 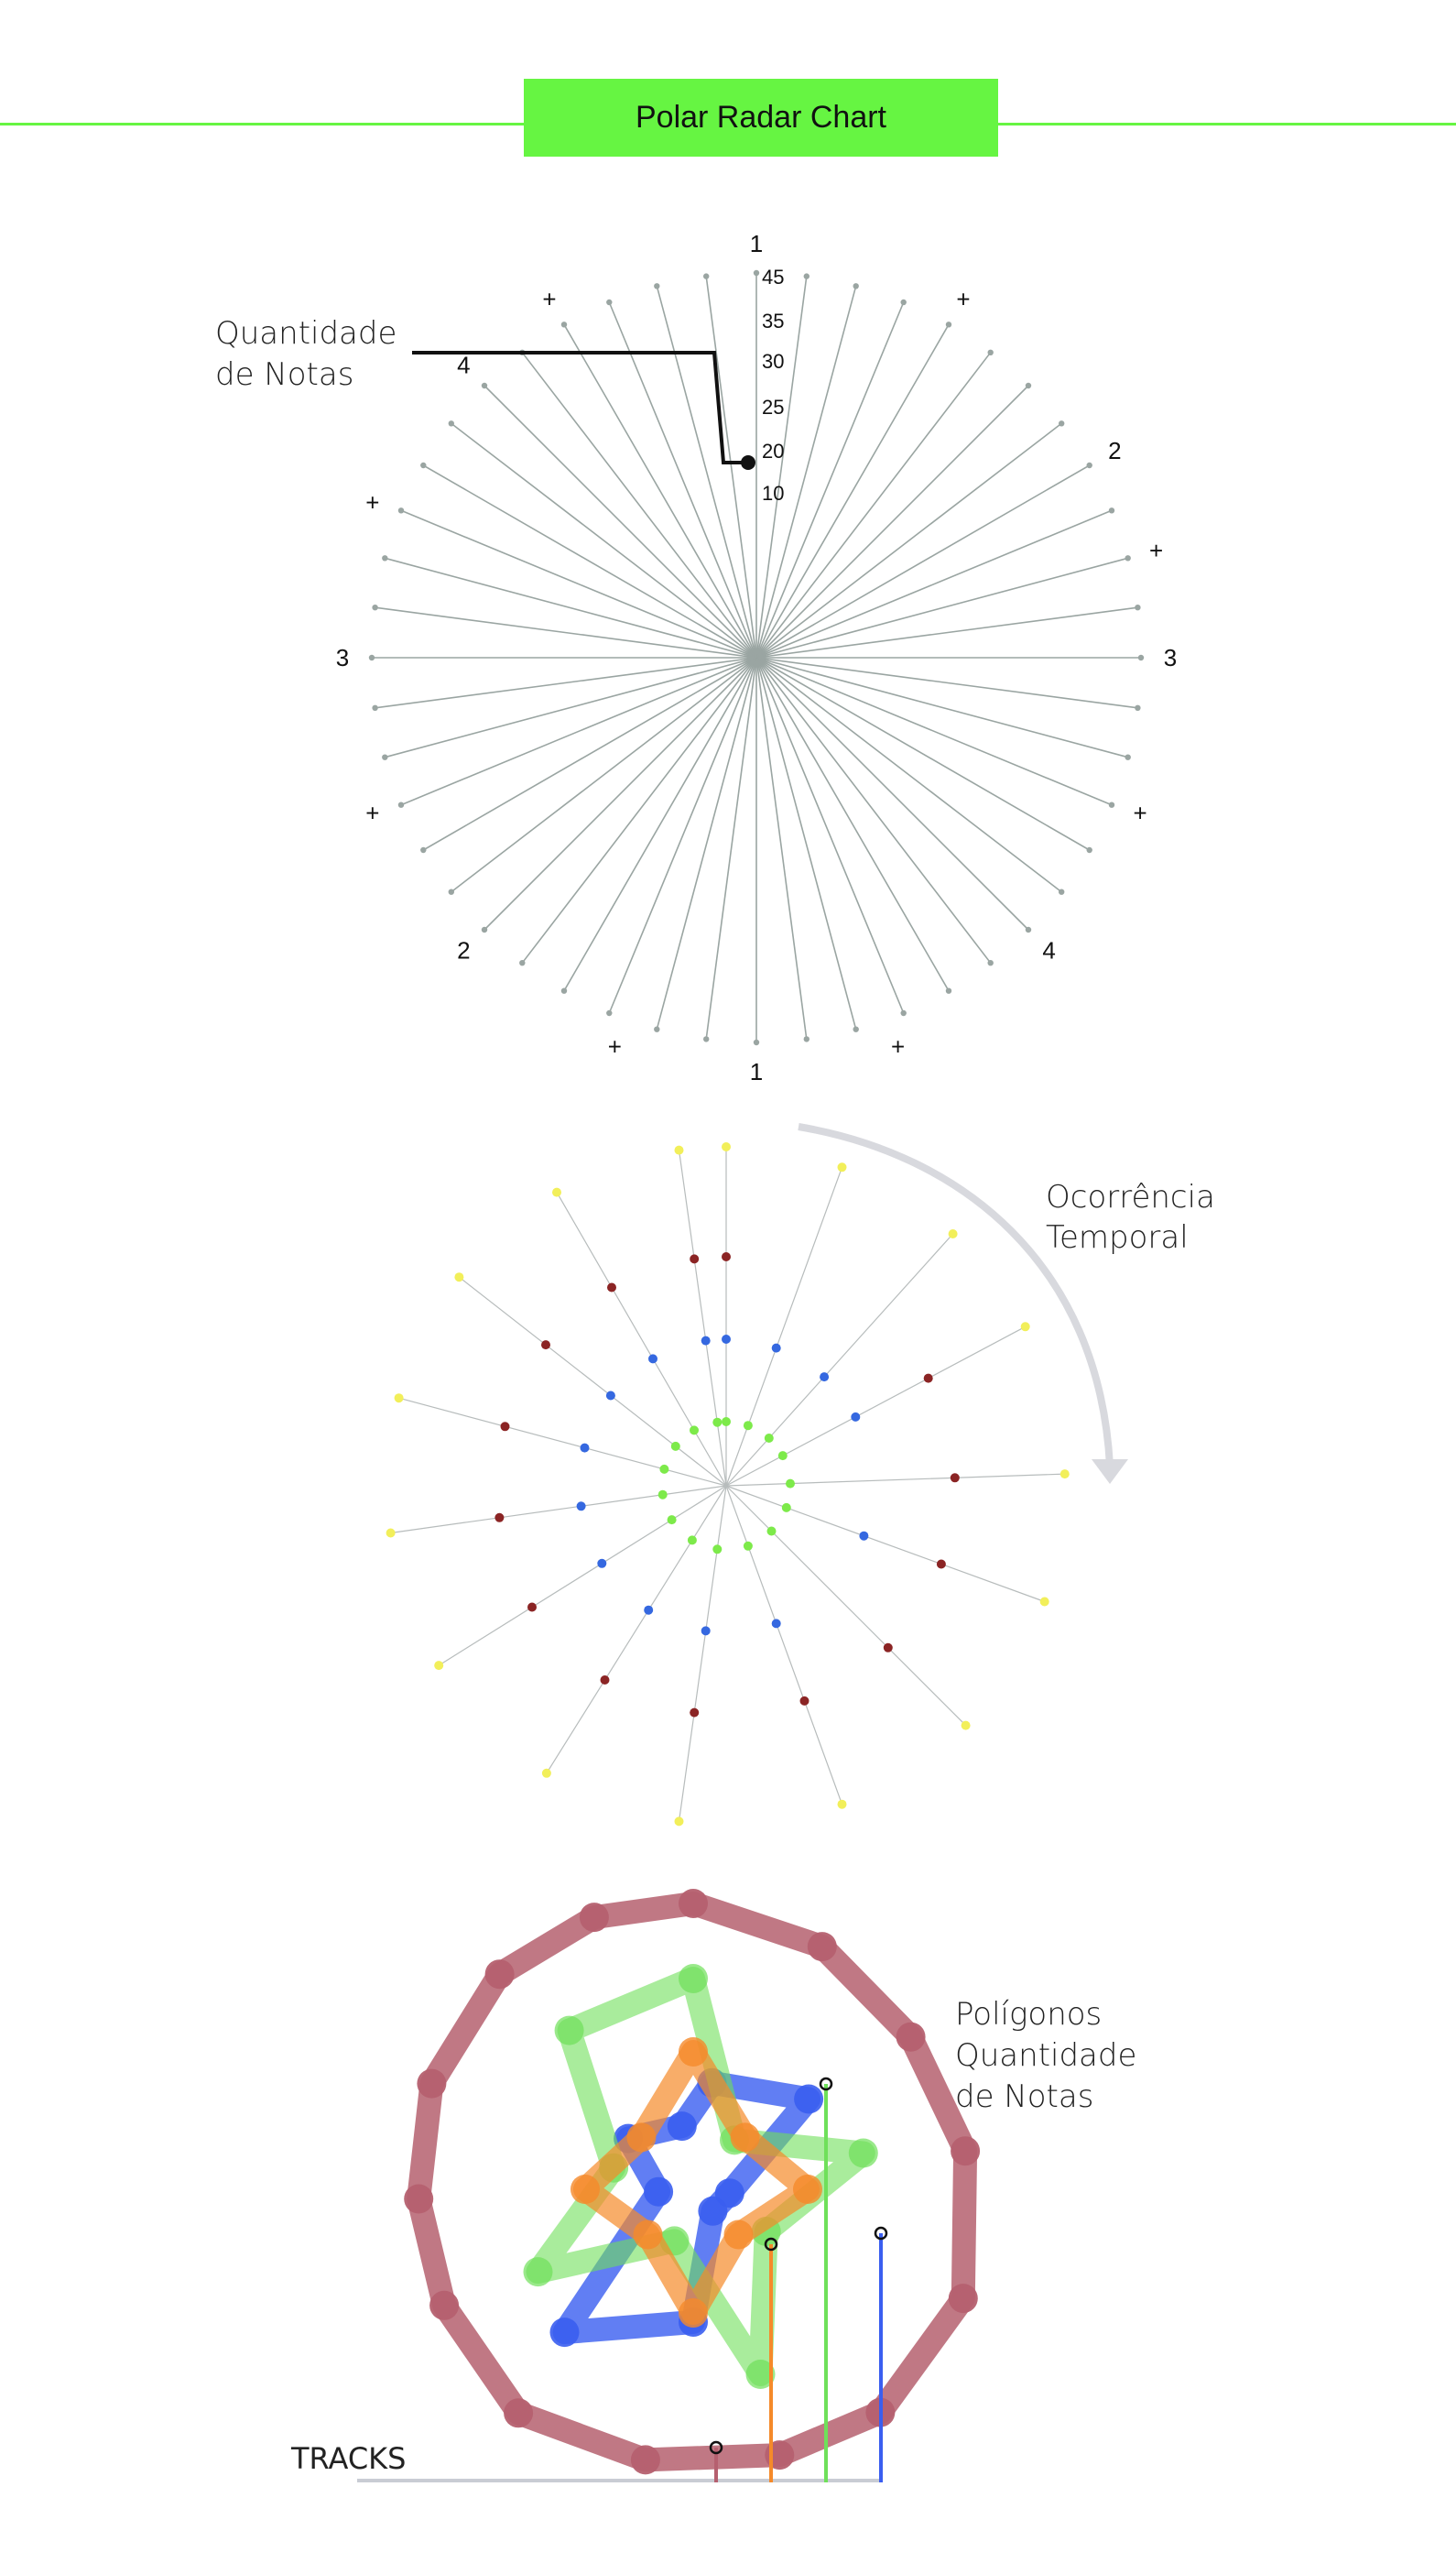 What do you see at coordinates (306, 334) in the screenshot?
I see `quantity-callout-line-1: Quantidade` at bounding box center [306, 334].